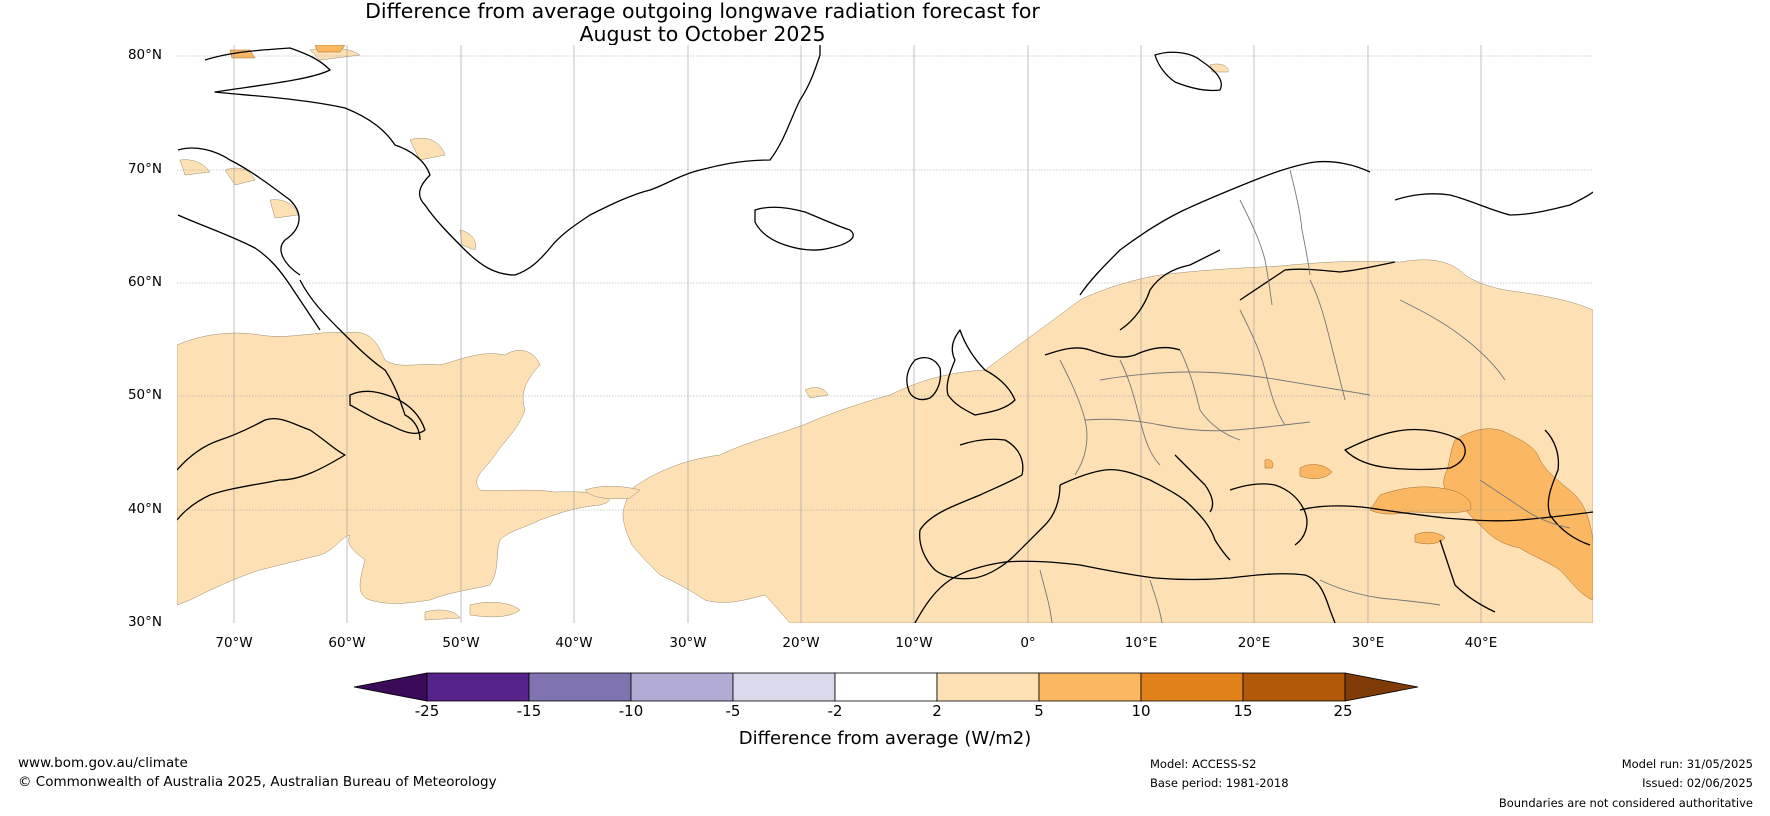 The height and width of the screenshot is (816, 1770). Describe the element at coordinates (347, 643) in the screenshot. I see `lon-label-60w: 60°W` at that location.